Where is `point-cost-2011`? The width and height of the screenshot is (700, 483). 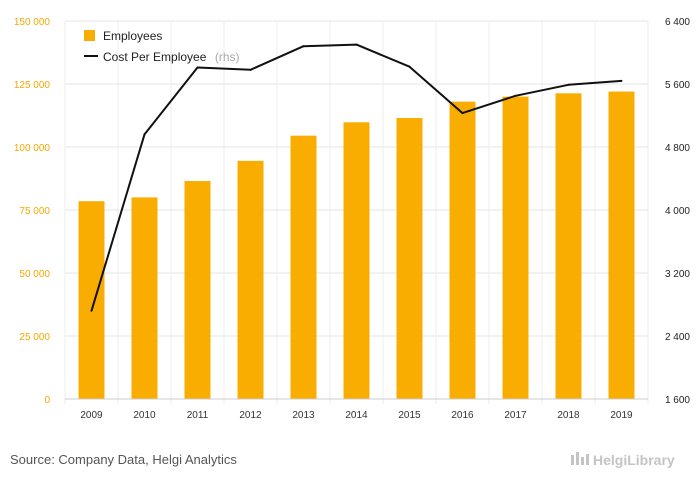
point-cost-2011 is located at coordinates (197, 67).